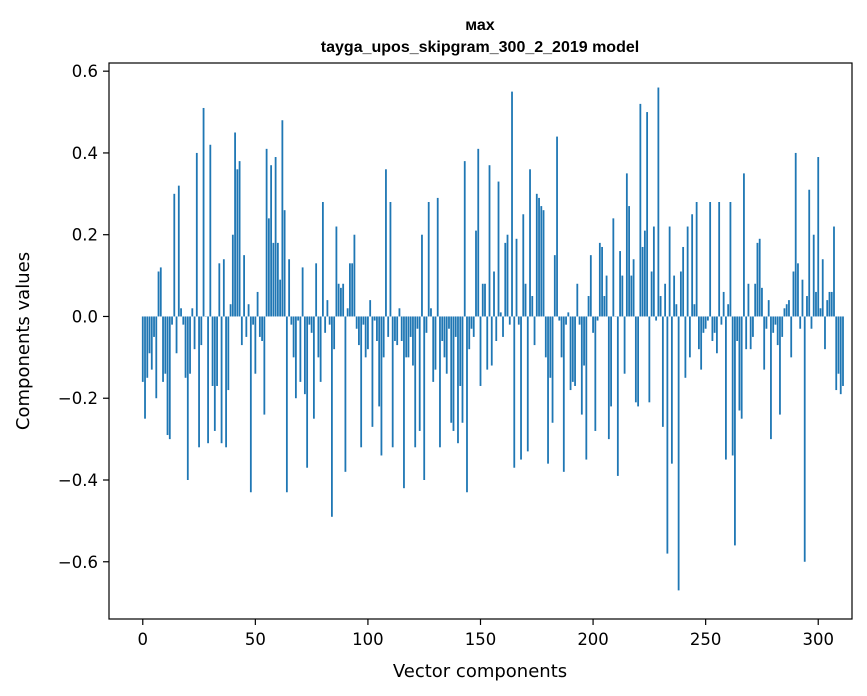 The image size is (867, 696). What do you see at coordinates (480, 47) in the screenshot?
I see `chart-title-line2: tayga_upos_skipgram_300_2_2019 model` at bounding box center [480, 47].